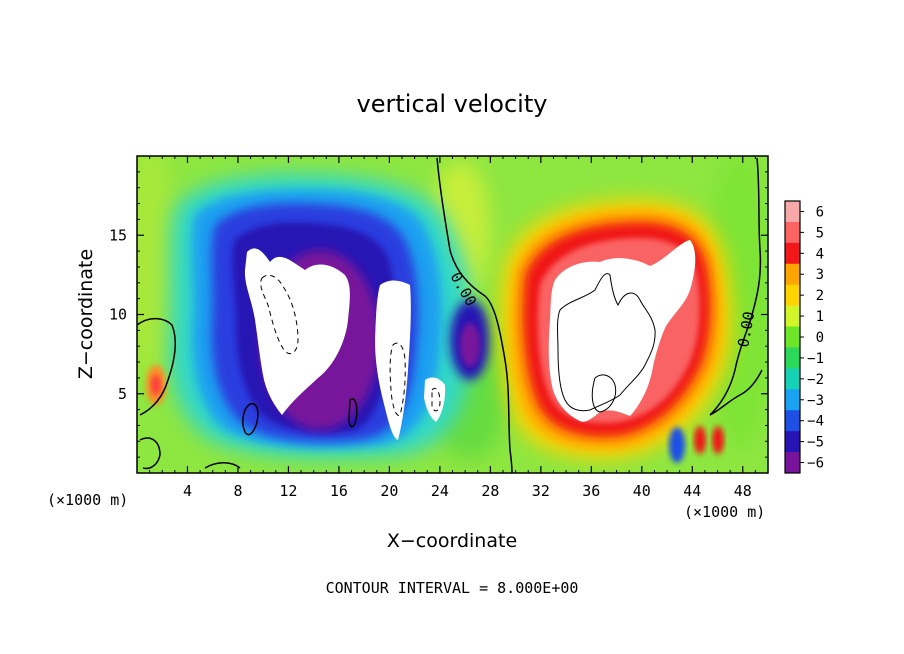  I want to click on x-tick-label: 40, so click(642, 491).